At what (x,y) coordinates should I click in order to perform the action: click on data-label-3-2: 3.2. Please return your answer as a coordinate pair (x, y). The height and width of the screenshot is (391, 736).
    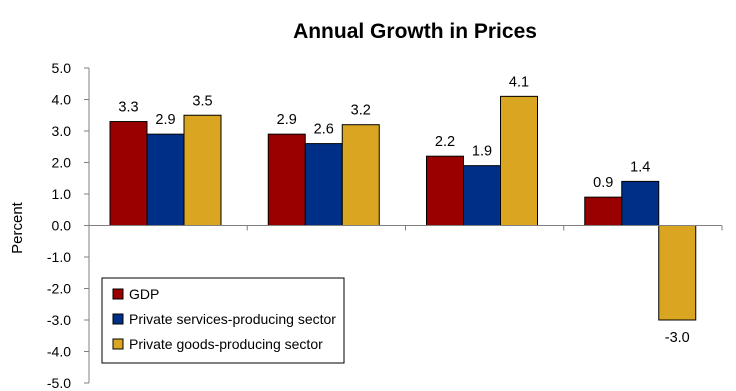
    Looking at the image, I should click on (361, 111).